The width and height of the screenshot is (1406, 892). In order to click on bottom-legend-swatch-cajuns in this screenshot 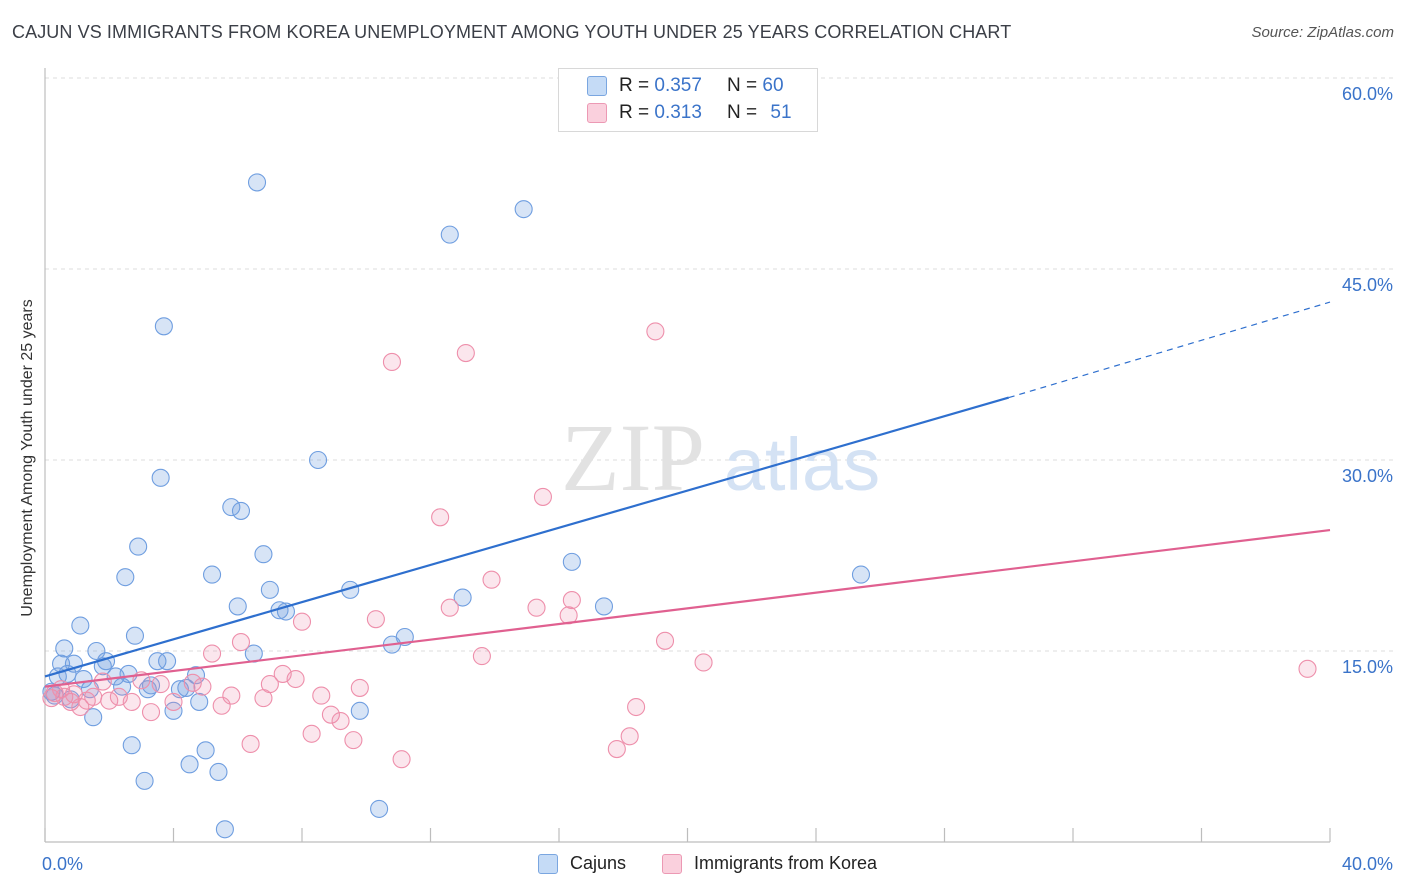, I will do `click(548, 864)`.